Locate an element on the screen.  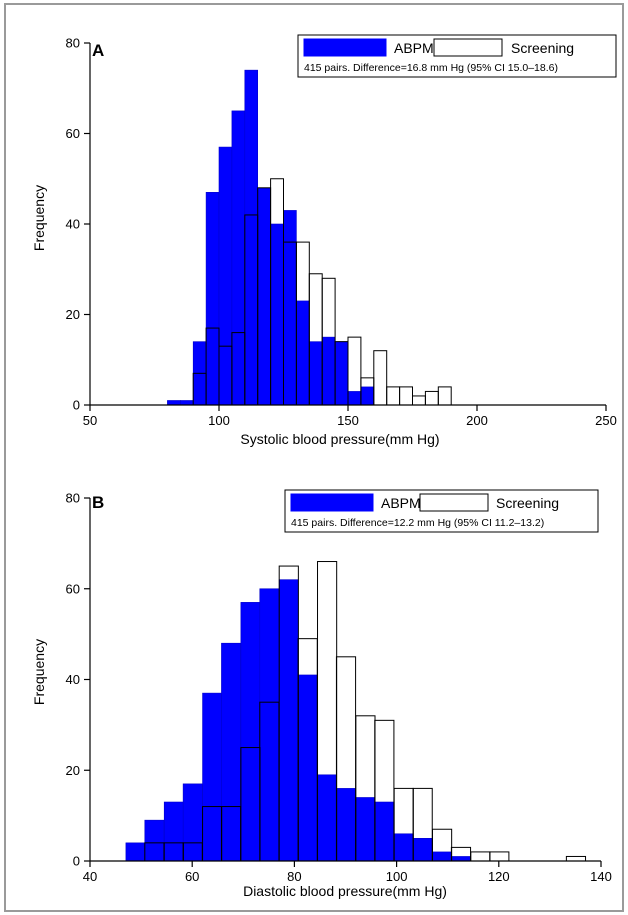
panel-b-legend-screening-swatch is located at coordinates (454, 502).